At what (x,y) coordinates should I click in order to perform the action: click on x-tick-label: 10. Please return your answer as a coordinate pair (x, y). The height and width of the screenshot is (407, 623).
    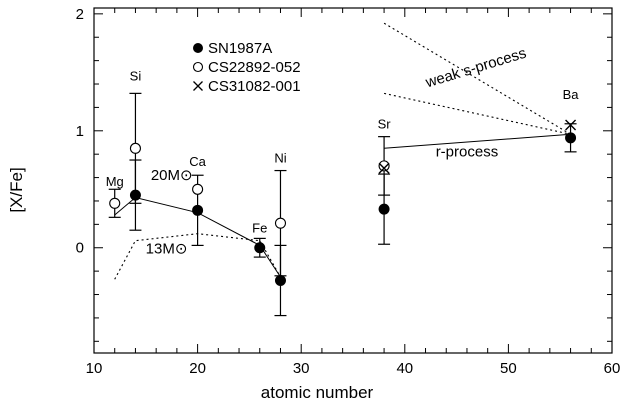
    Looking at the image, I should click on (94, 368).